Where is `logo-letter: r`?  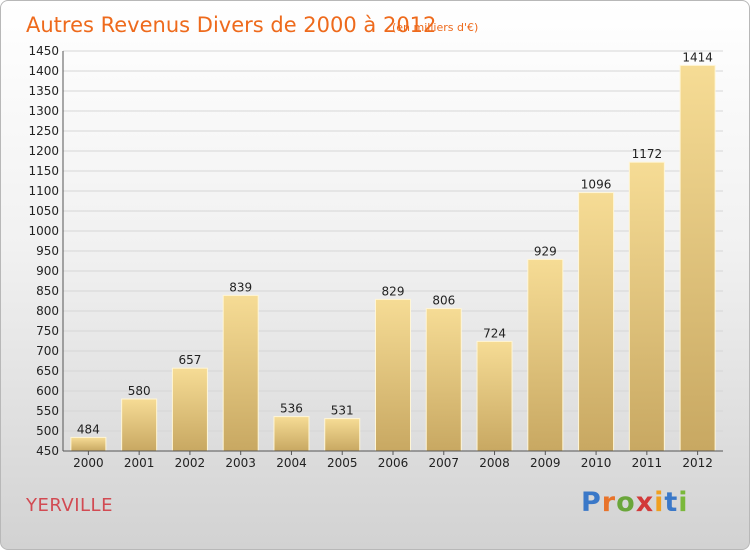
logo-letter: r is located at coordinates (609, 502).